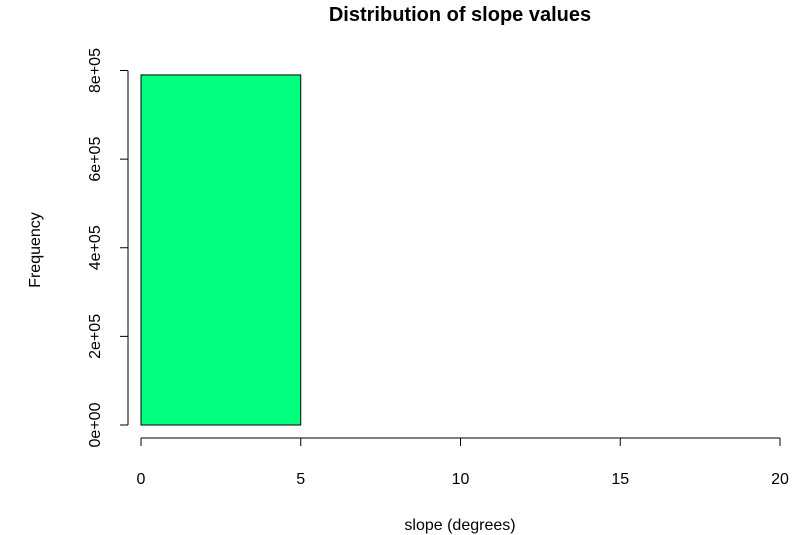 This screenshot has height=535, width=800. I want to click on y-tick-label-4: 8e+05, so click(95, 70).